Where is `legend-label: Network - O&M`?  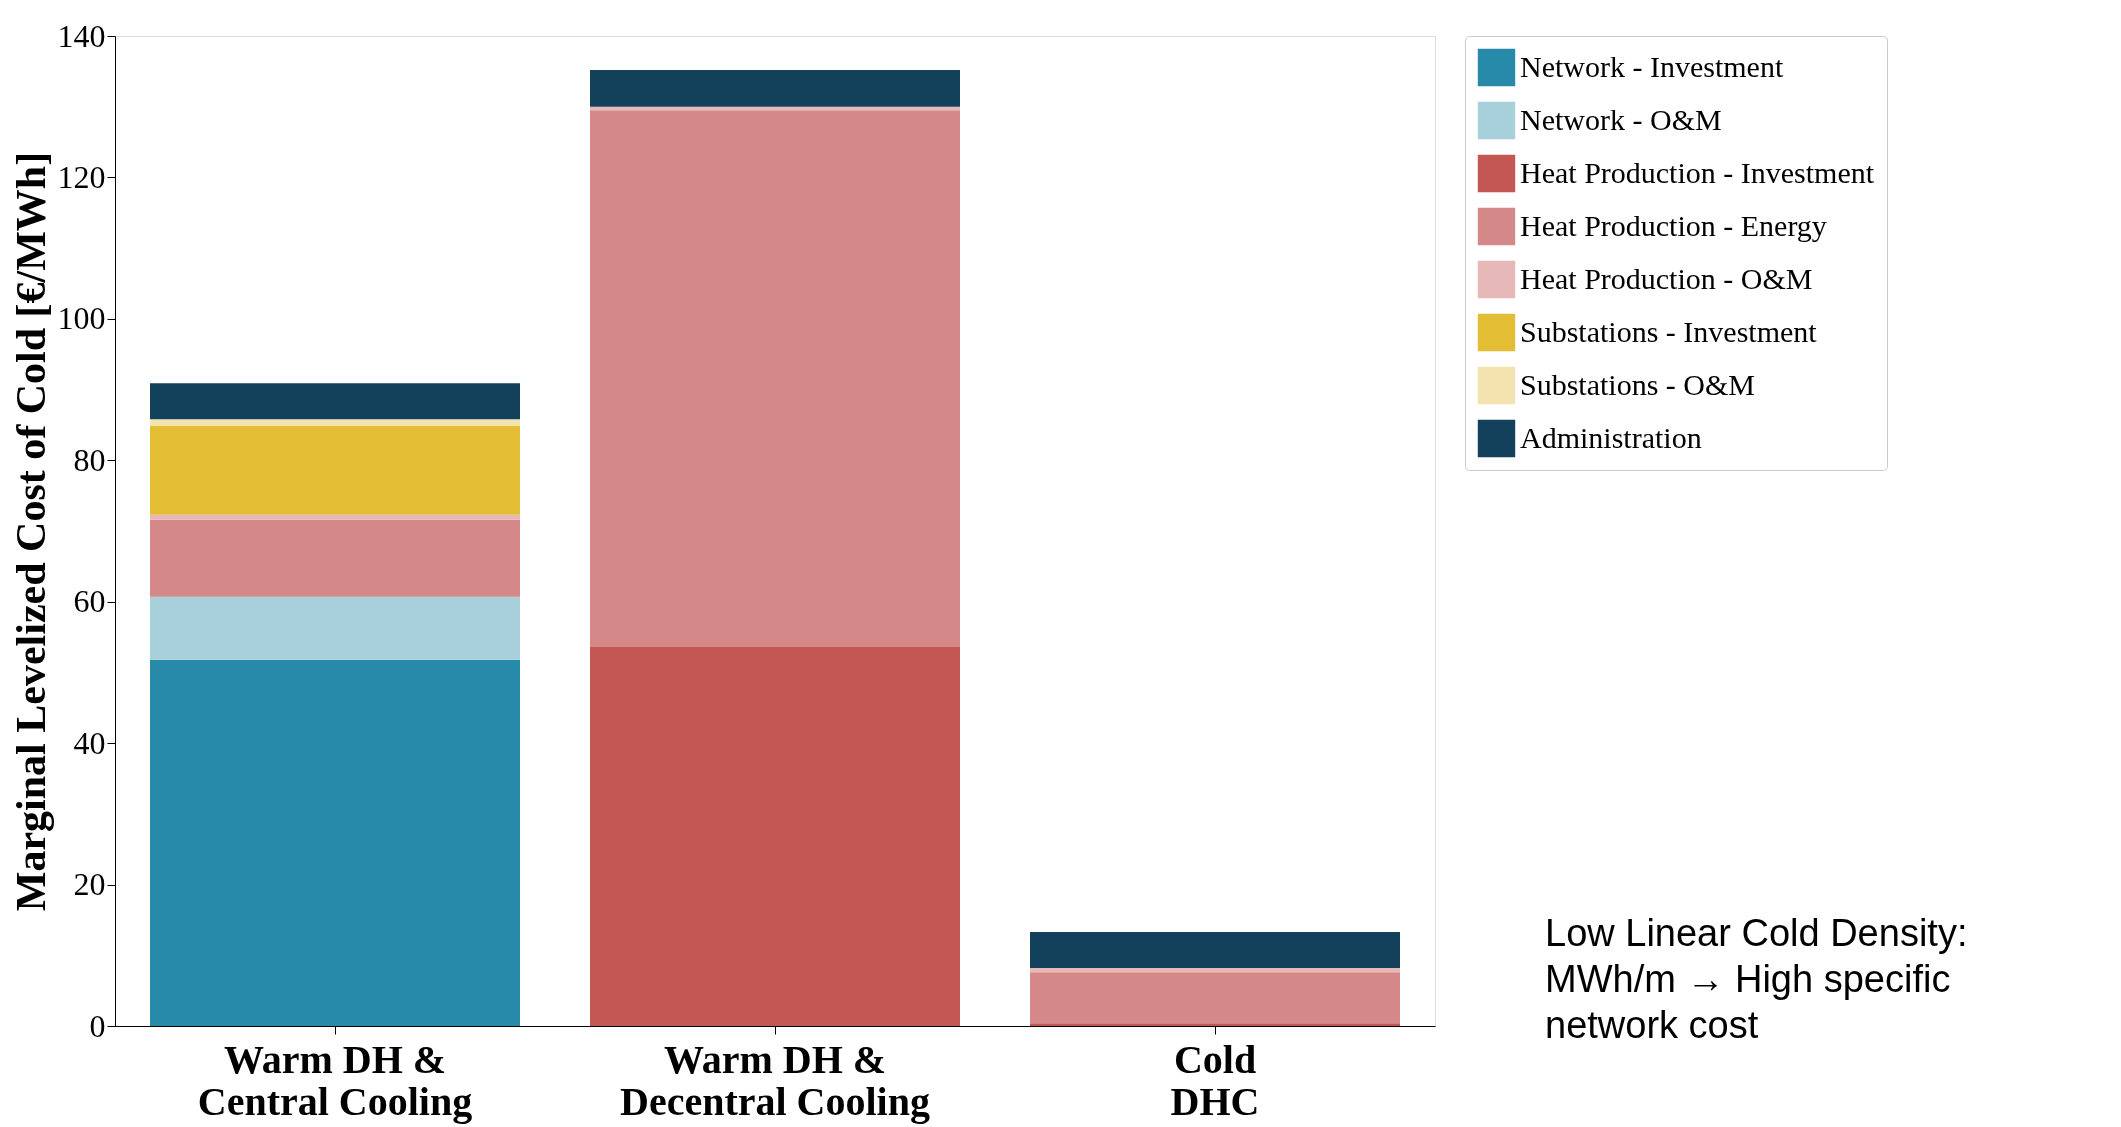
legend-label: Network - O&M is located at coordinates (1621, 119).